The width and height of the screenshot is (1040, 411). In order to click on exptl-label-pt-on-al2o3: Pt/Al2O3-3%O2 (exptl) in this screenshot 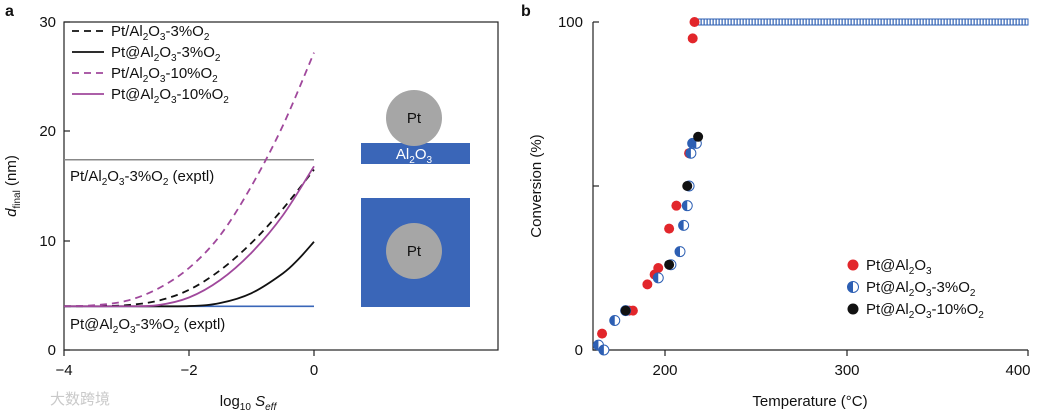, I will do `click(142, 178)`.